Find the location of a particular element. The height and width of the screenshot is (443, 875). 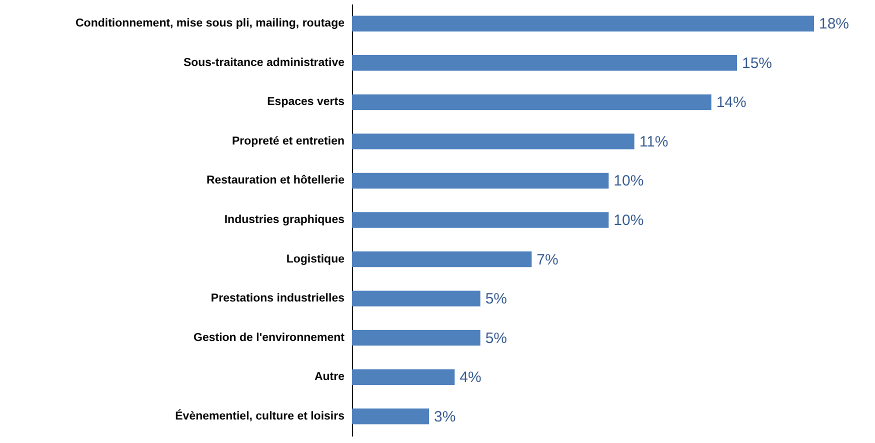

y-tick-label: Industries graphiques is located at coordinates (284, 220).